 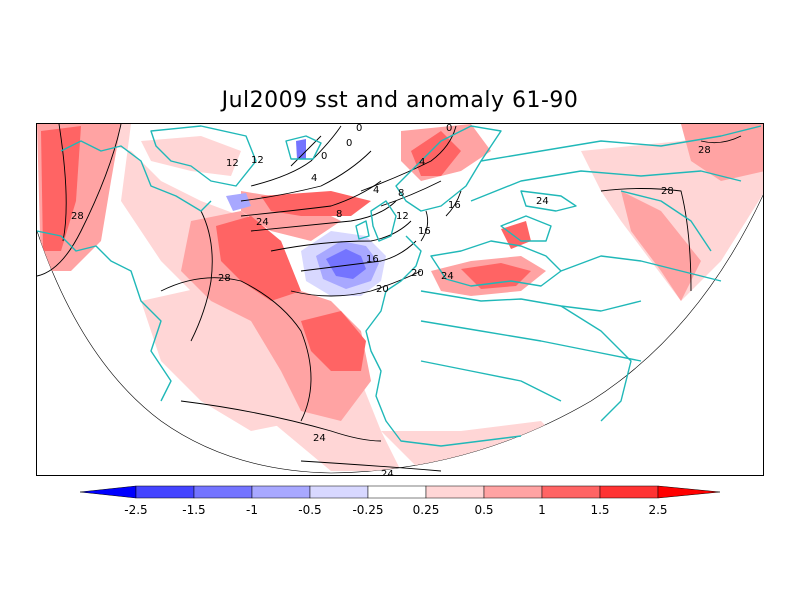 I want to click on legend-tick-label: 1.5, so click(x=599, y=510).